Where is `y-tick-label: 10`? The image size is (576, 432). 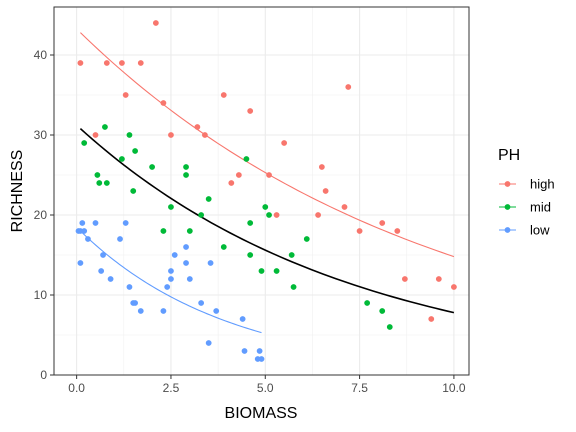 y-tick-label: 10 is located at coordinates (41, 295).